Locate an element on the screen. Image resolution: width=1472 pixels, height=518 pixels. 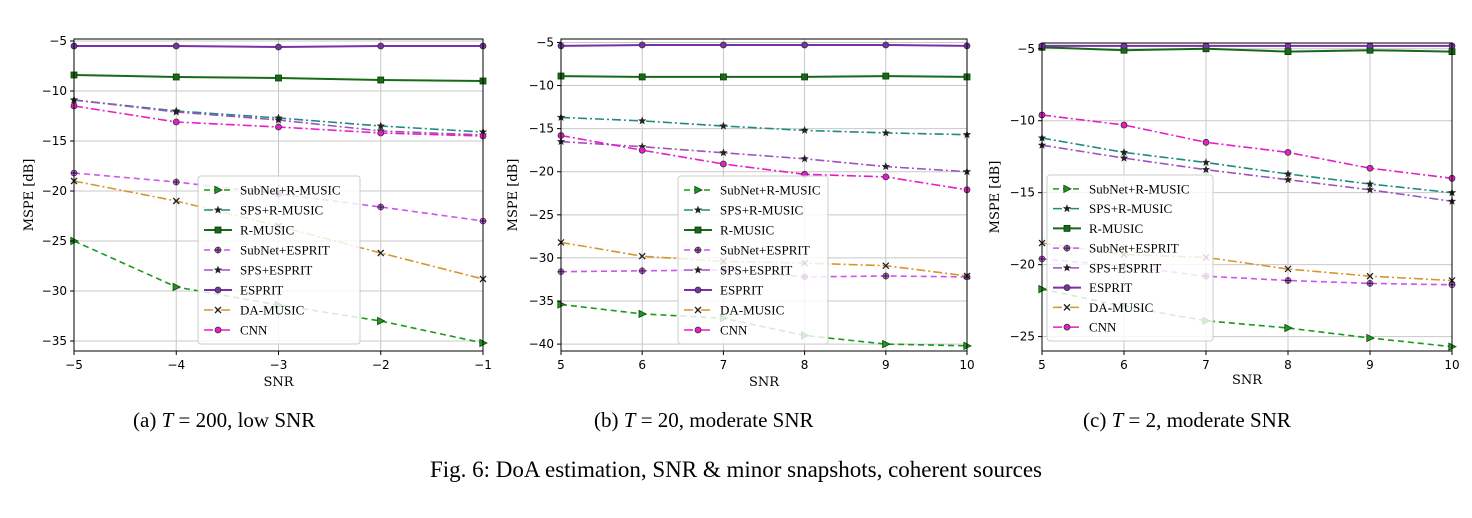
x-tick-label: 7 is located at coordinates (724, 365).